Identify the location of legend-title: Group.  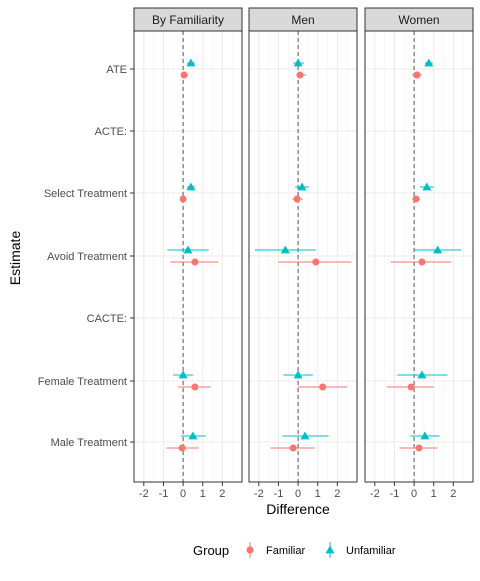
(211, 550).